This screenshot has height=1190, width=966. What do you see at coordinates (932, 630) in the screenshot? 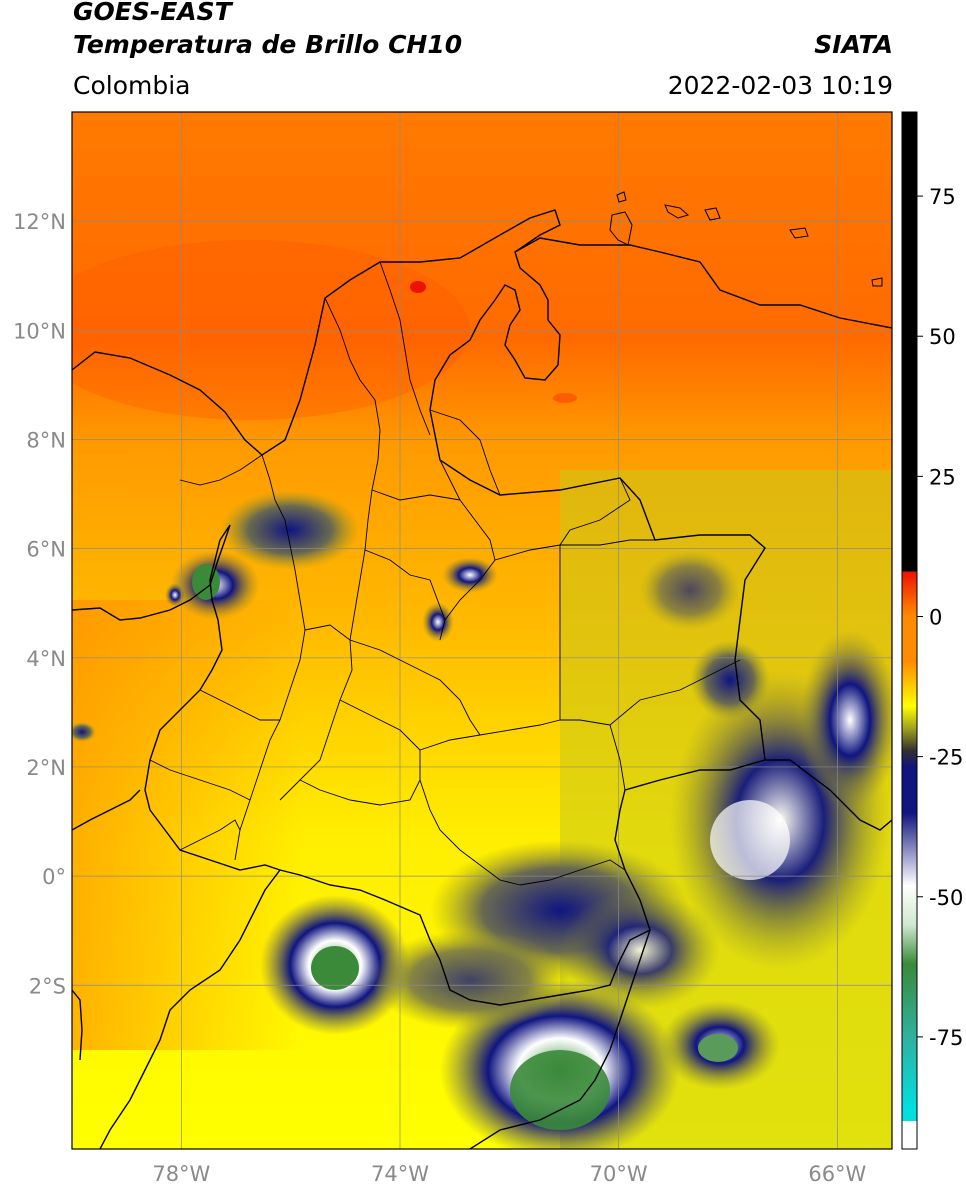
I see `temperature-colorbar: 75 50 25 0 -25 -50 -75` at bounding box center [932, 630].